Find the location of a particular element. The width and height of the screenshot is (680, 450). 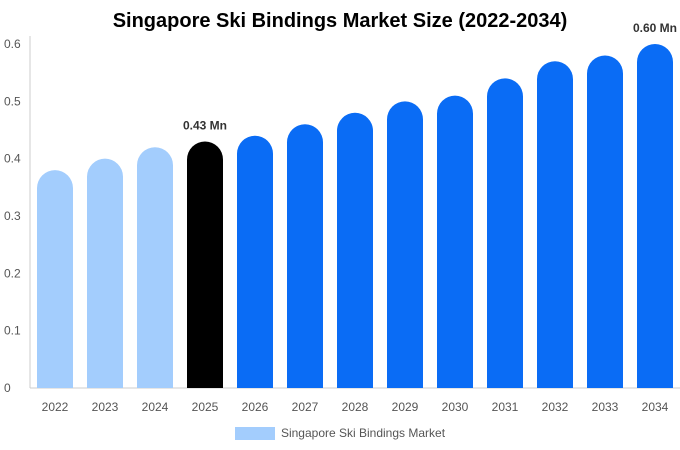

x-tick-label: 2026 is located at coordinates (255, 407).